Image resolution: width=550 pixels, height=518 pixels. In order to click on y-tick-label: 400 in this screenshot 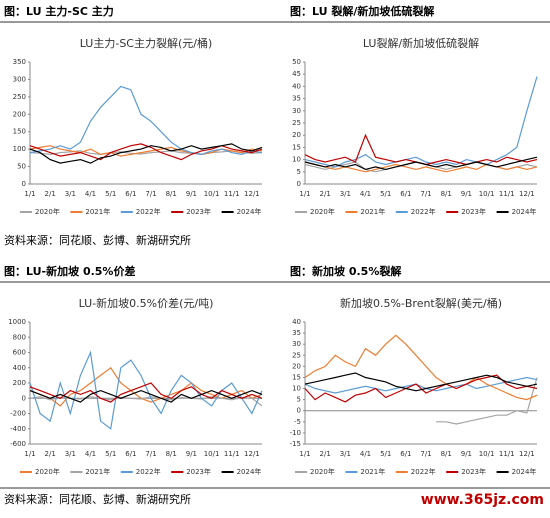, I will do `click(19, 368)`.